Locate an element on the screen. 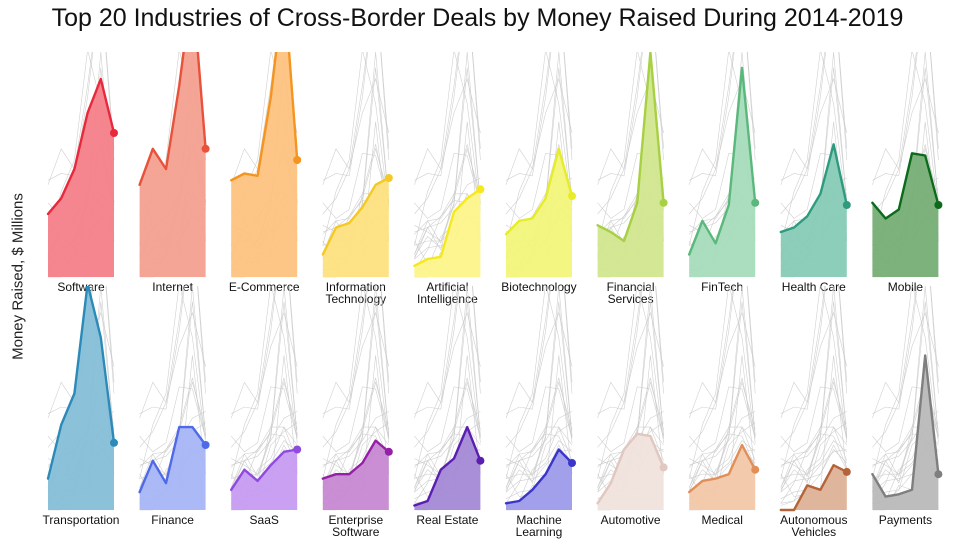  line-financial-services is located at coordinates (630, 147).